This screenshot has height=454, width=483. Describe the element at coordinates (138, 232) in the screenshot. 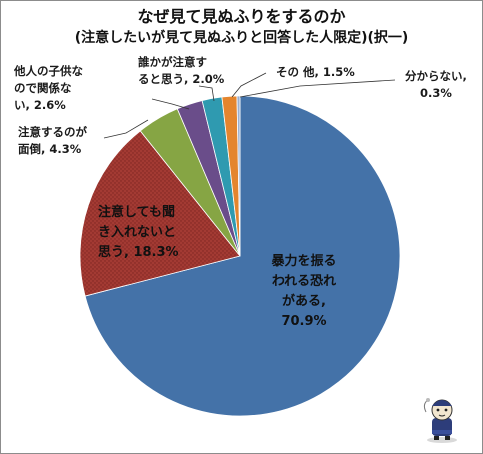

I see `slice-label-kikiirenai: 注意しても聞 き入れないと 思う, 18.3%` at that location.